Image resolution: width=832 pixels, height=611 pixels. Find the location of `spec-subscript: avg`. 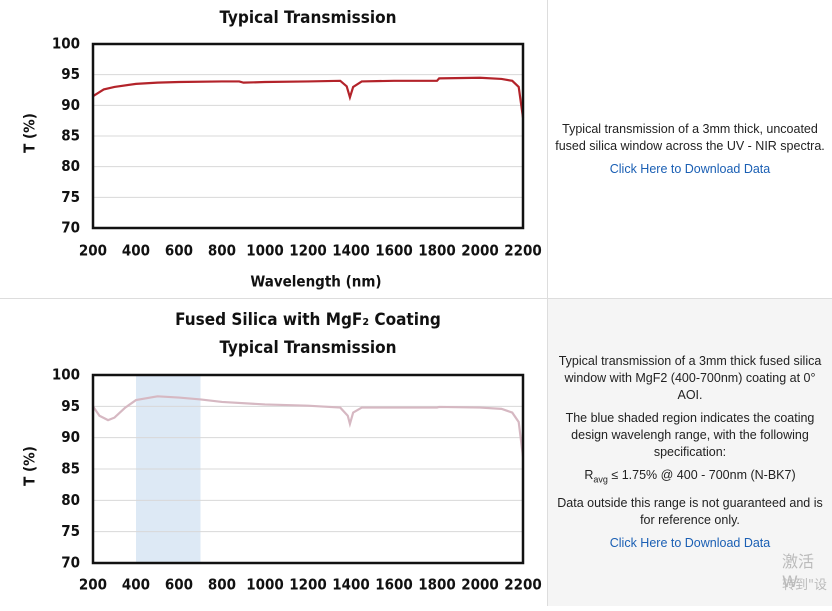

spec-subscript: avg is located at coordinates (600, 479).